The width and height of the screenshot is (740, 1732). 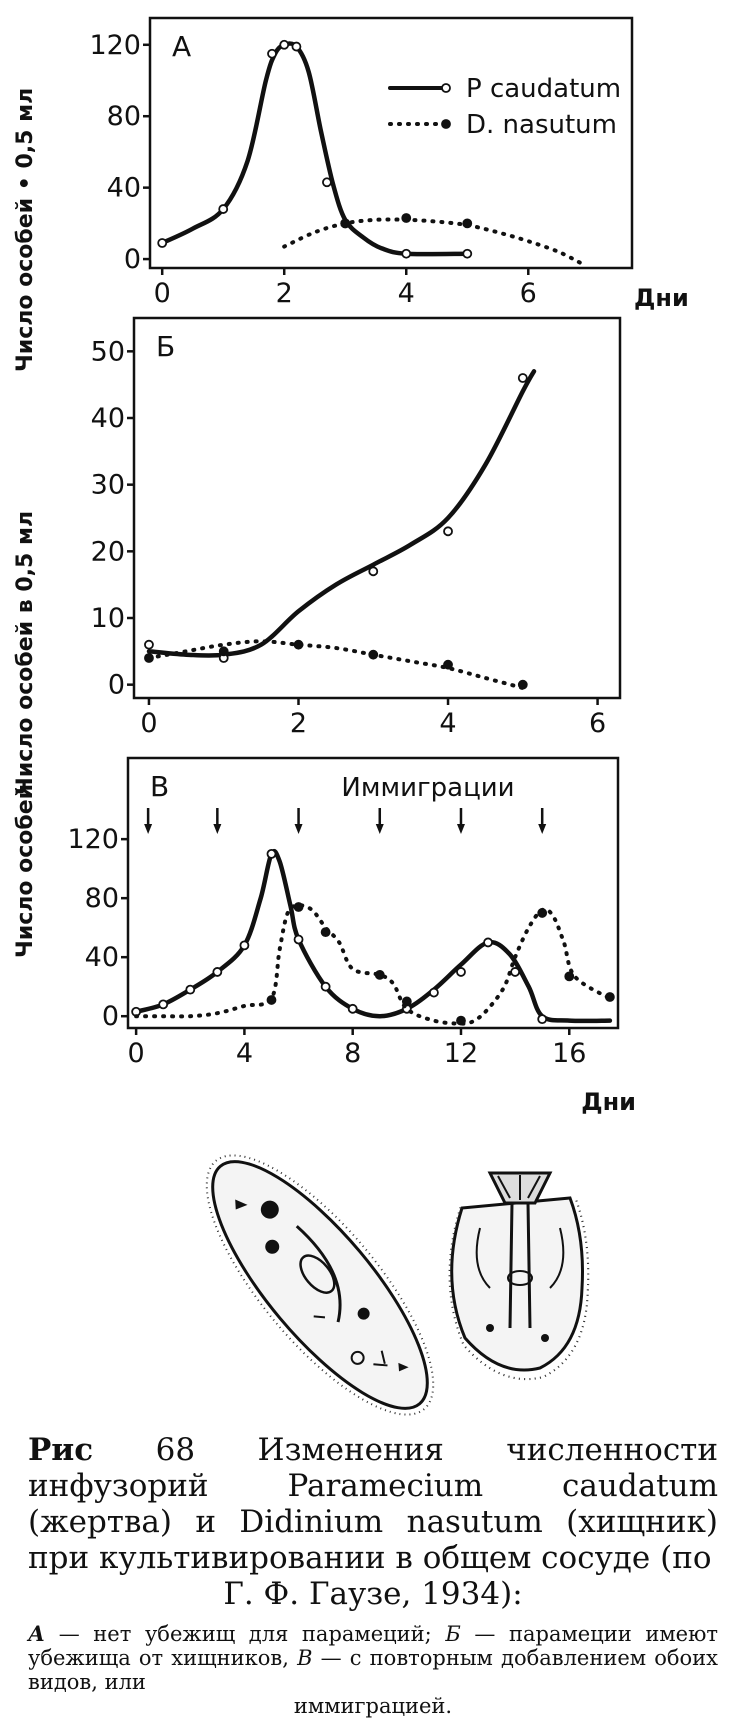 What do you see at coordinates (37, 1633) in the screenshot?
I see `caption-a-letter: А` at bounding box center [37, 1633].